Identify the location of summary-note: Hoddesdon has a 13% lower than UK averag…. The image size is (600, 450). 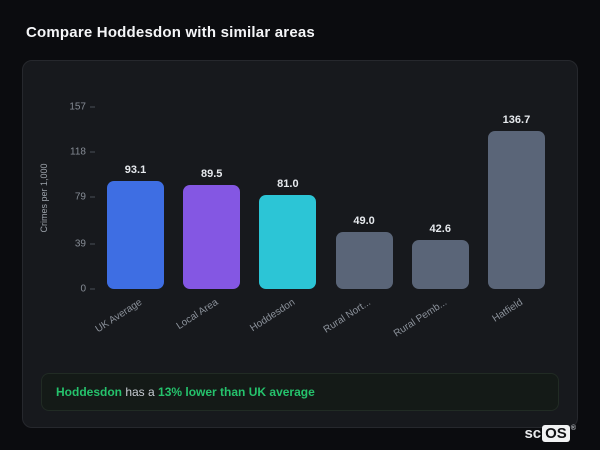
(300, 392).